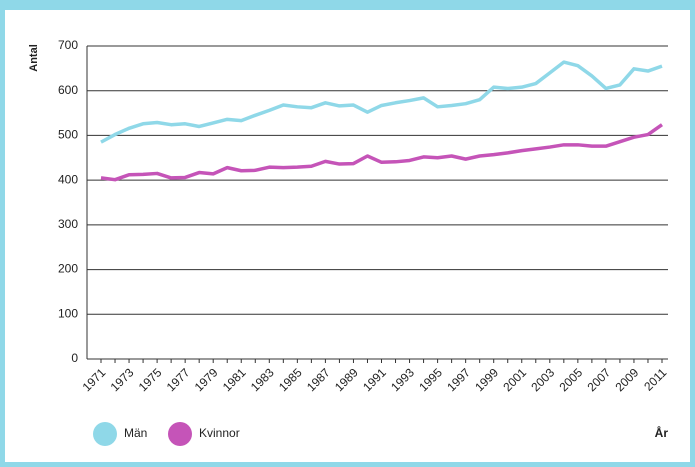 This screenshot has height=467, width=695. Describe the element at coordinates (34, 58) in the screenshot. I see `y-axis-label: Antal` at that location.